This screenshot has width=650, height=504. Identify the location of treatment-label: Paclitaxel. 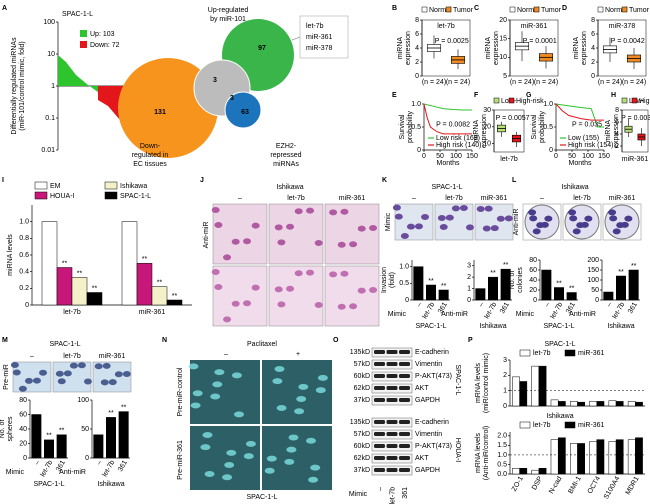
(262, 344).